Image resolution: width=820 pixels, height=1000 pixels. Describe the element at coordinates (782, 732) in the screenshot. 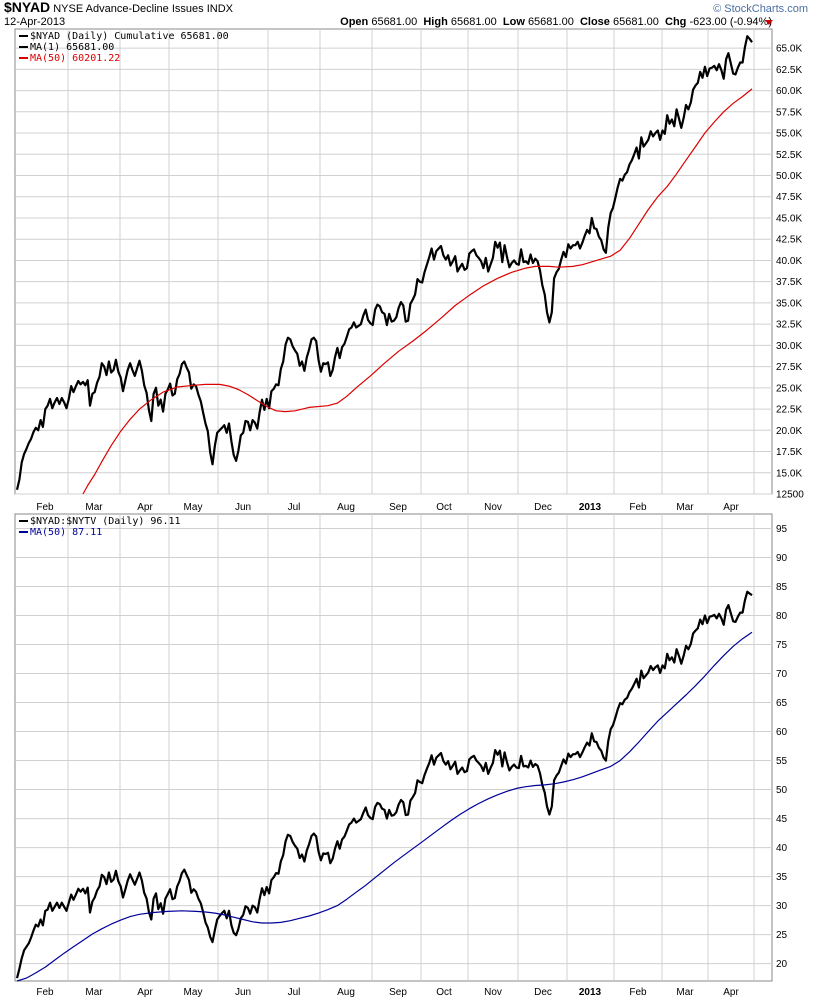

I see `y-tick-label: 60` at that location.